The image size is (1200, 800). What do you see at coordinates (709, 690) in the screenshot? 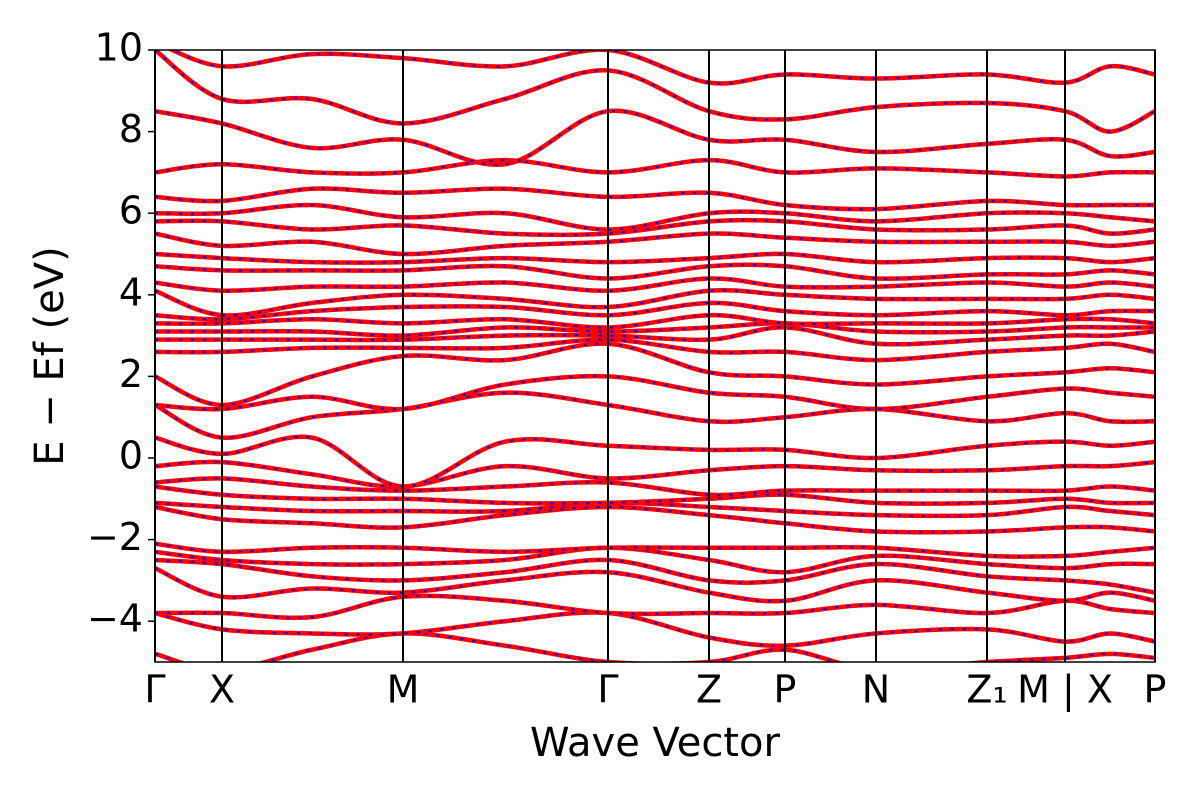
I see `x-tick-label: Z` at bounding box center [709, 690].